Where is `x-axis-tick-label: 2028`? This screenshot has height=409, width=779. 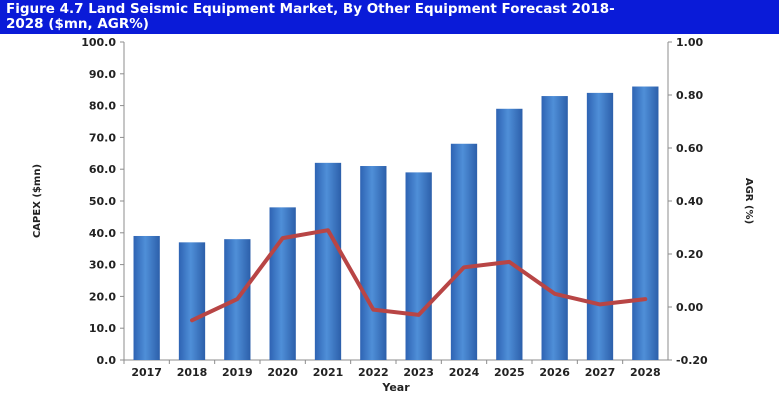
x-axis-tick-label: 2028 is located at coordinates (645, 372).